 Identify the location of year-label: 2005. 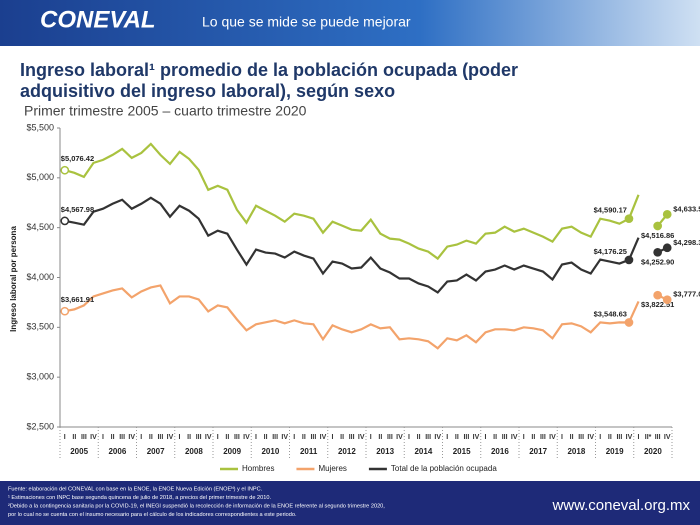
(79, 451).